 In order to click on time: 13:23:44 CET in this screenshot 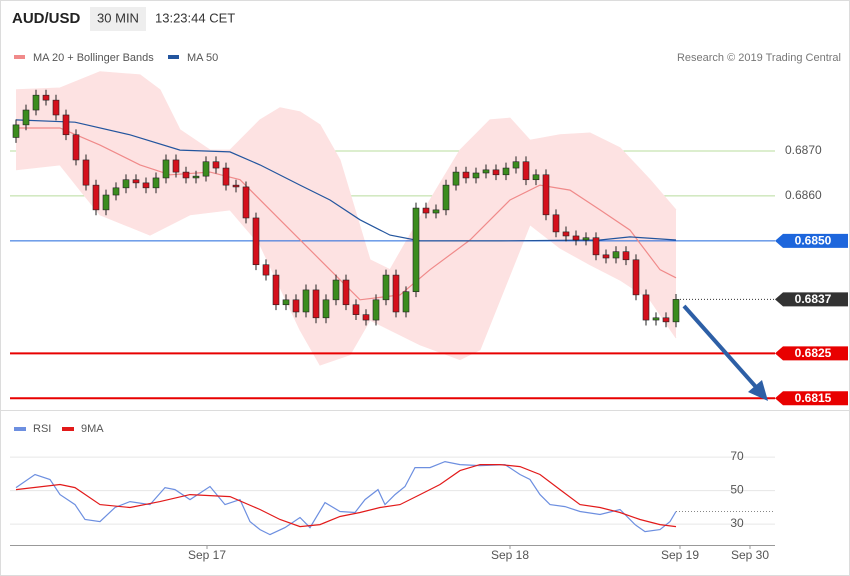, I will do `click(195, 17)`.